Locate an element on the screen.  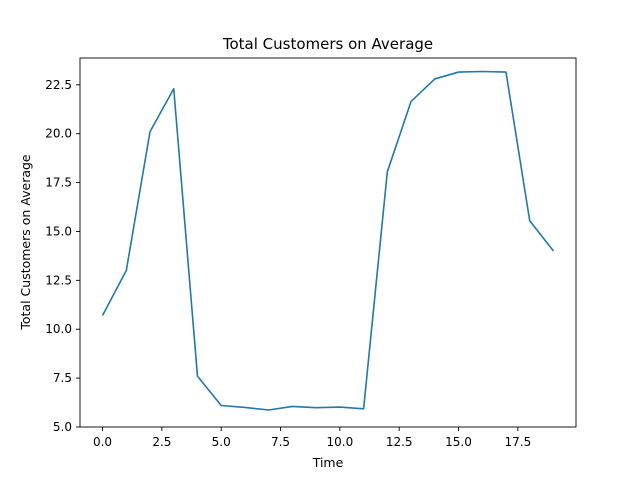
chart-title: Total Customers on Average is located at coordinates (327, 44).